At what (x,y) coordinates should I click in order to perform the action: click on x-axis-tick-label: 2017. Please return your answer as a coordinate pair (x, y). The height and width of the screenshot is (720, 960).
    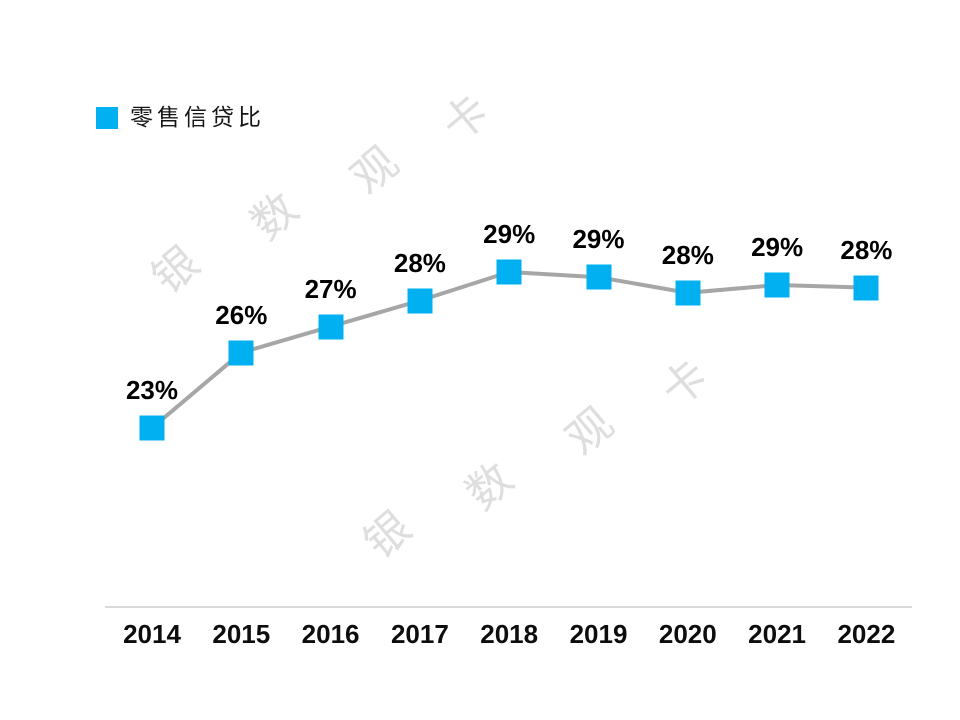
    Looking at the image, I should click on (419, 634).